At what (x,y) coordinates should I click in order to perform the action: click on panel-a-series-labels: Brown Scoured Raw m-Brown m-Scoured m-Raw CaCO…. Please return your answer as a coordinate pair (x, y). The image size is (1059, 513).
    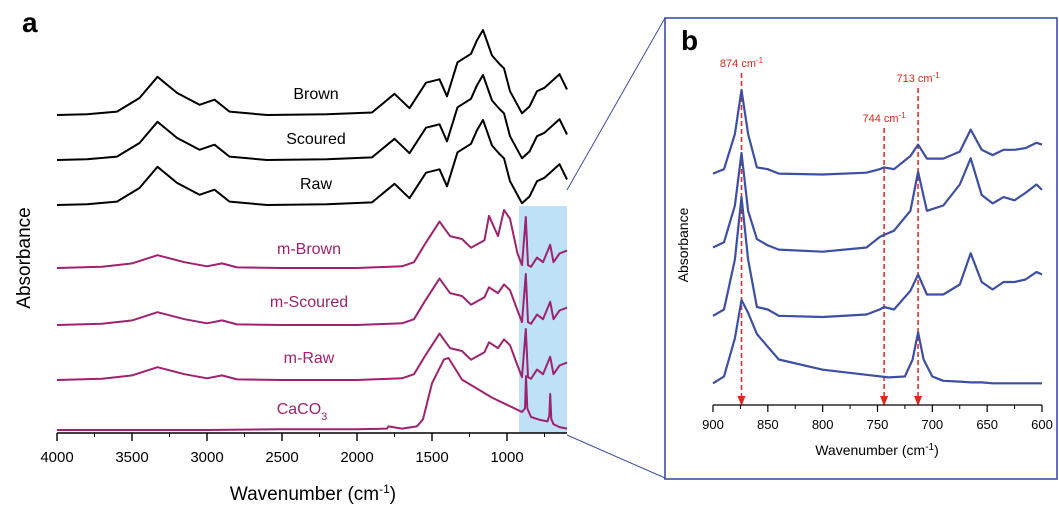
    Looking at the image, I should click on (309, 254).